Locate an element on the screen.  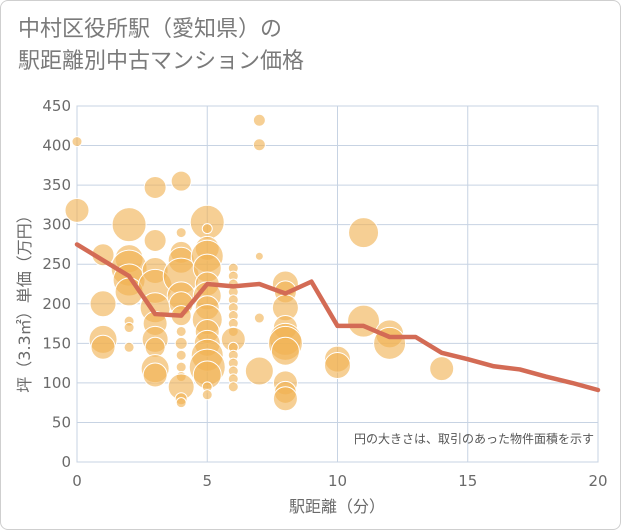
x-tick-label: 0 is located at coordinates (77, 481).